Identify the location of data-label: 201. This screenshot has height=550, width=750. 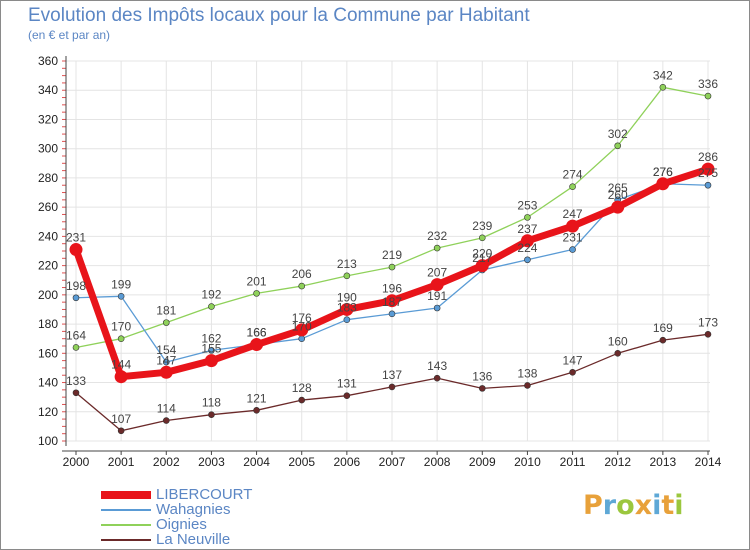
(257, 281).